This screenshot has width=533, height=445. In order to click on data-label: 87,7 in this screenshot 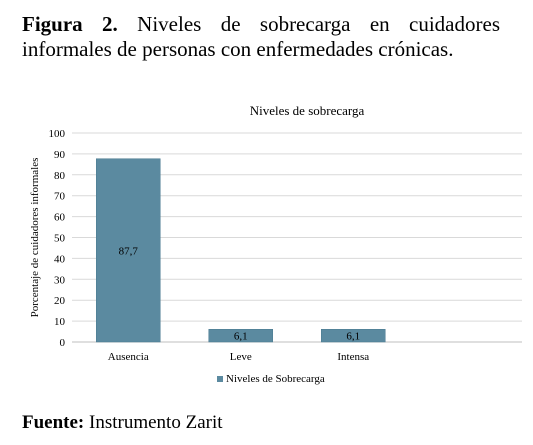, I will do `click(129, 251)`.